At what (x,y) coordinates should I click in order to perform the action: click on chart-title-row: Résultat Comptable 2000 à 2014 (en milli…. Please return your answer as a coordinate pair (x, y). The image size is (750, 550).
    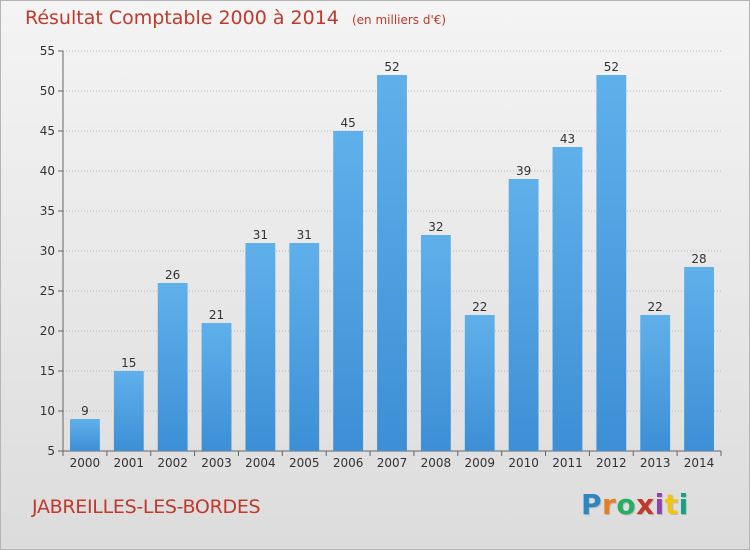
    Looking at the image, I should click on (235, 18).